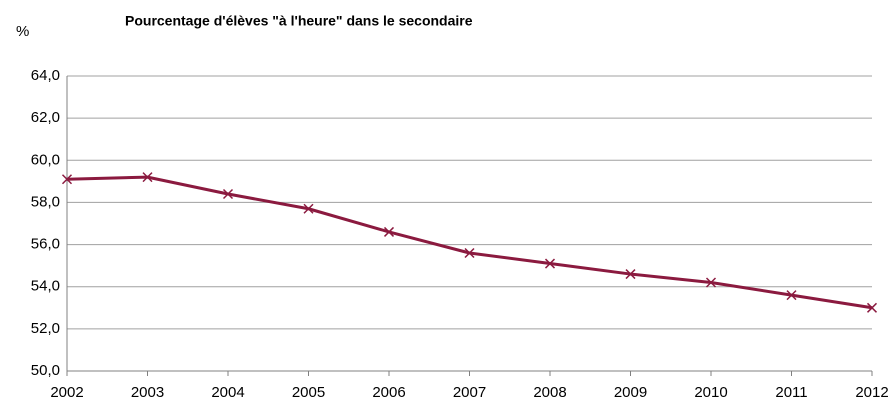  I want to click on y-tick-label: 56,0, so click(45, 244).